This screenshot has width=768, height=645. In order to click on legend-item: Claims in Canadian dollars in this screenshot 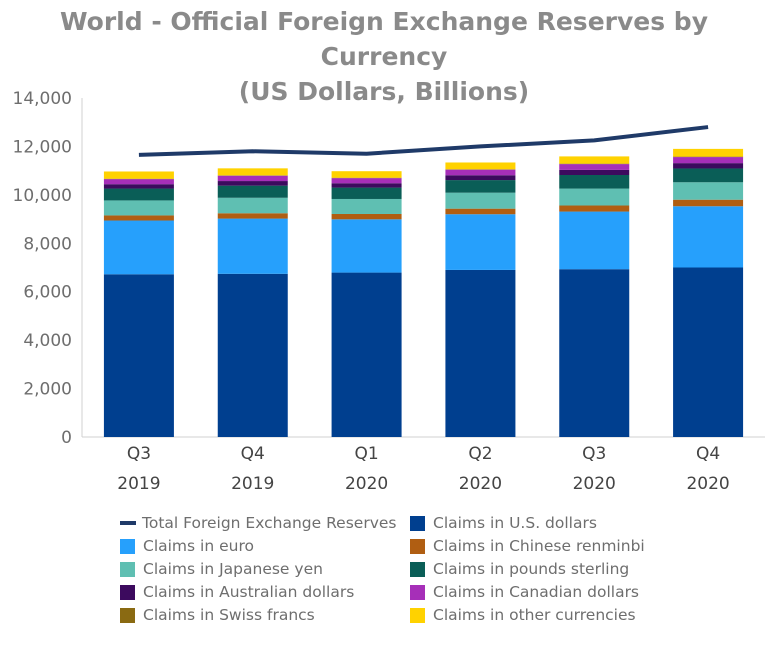, I will do `click(524, 592)`.